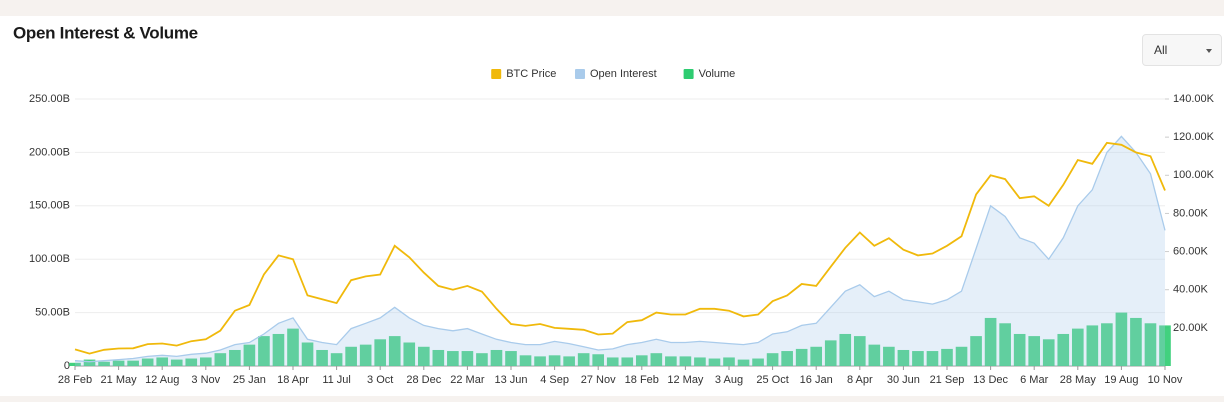 Image resolution: width=1224 pixels, height=402 pixels. Describe the element at coordinates (1182, 50) in the screenshot. I see `range-selector: All` at that location.